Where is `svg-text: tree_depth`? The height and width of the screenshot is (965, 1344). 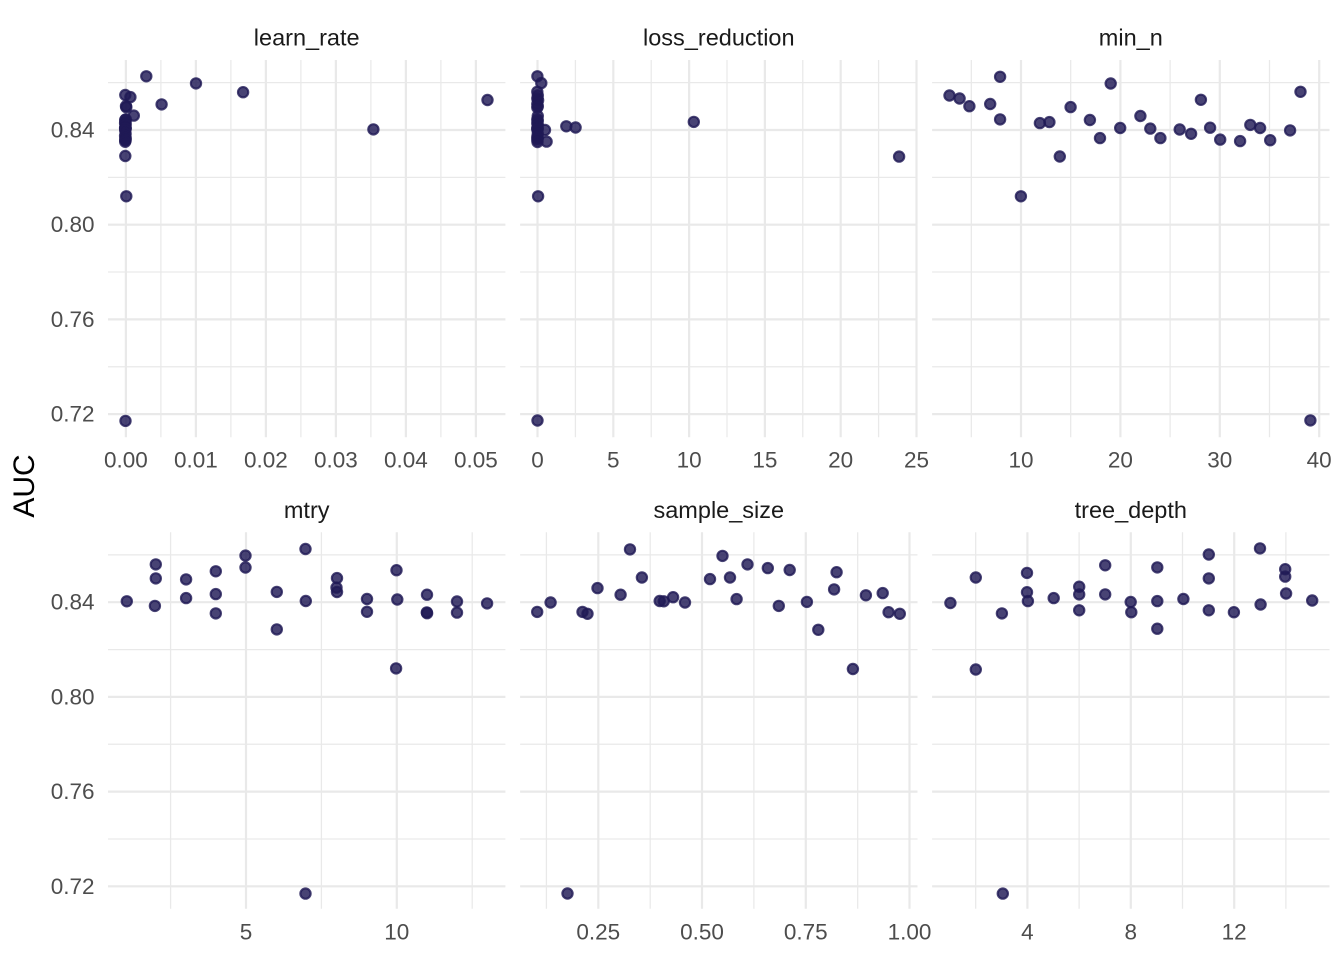 svg-text: tree_depth is located at coordinates (1131, 510).